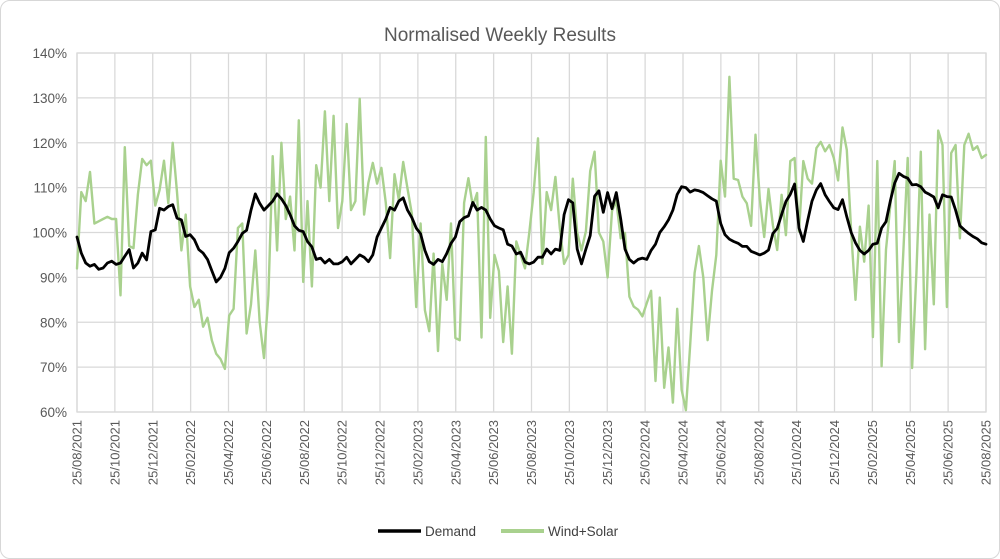  Describe the element at coordinates (53, 412) in the screenshot. I see `y-axis-tick-label: 60%` at that location.